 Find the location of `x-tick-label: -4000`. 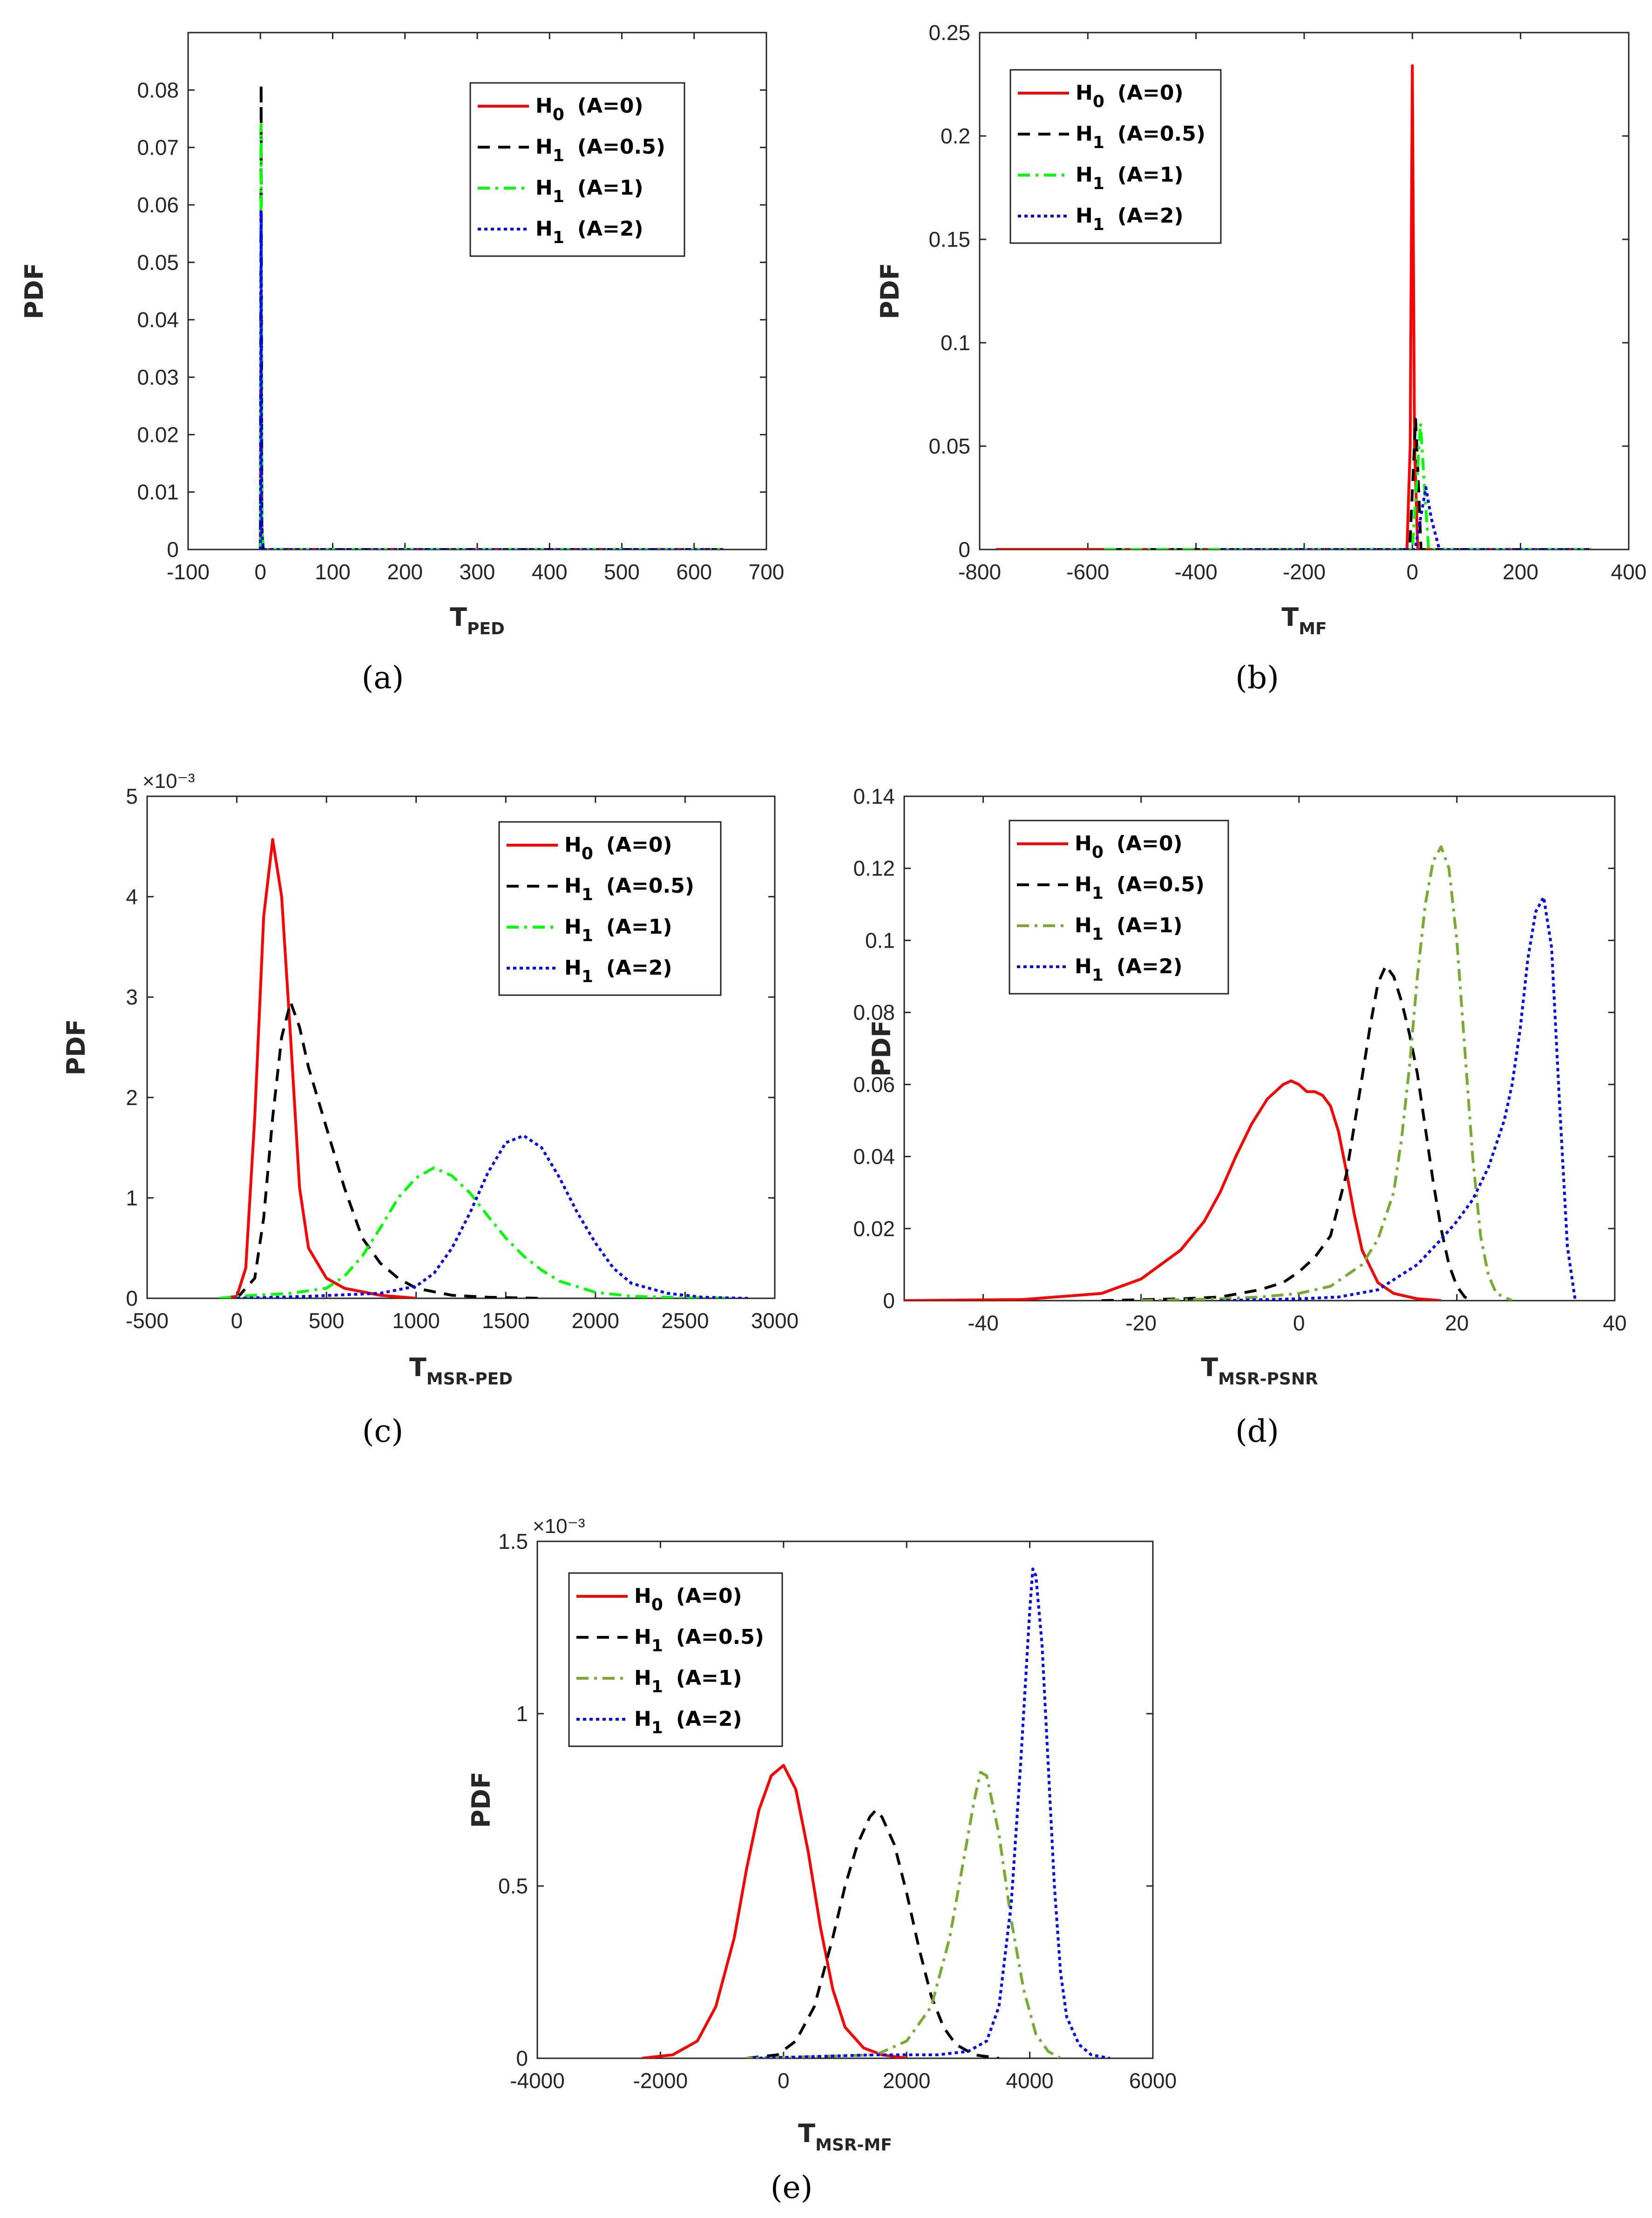

x-tick-label: -4000 is located at coordinates (537, 2081).